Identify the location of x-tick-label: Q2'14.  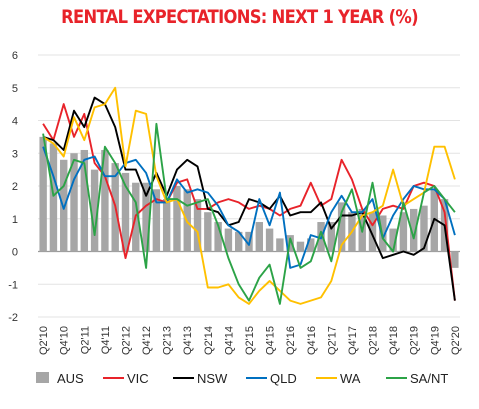
(209, 340).